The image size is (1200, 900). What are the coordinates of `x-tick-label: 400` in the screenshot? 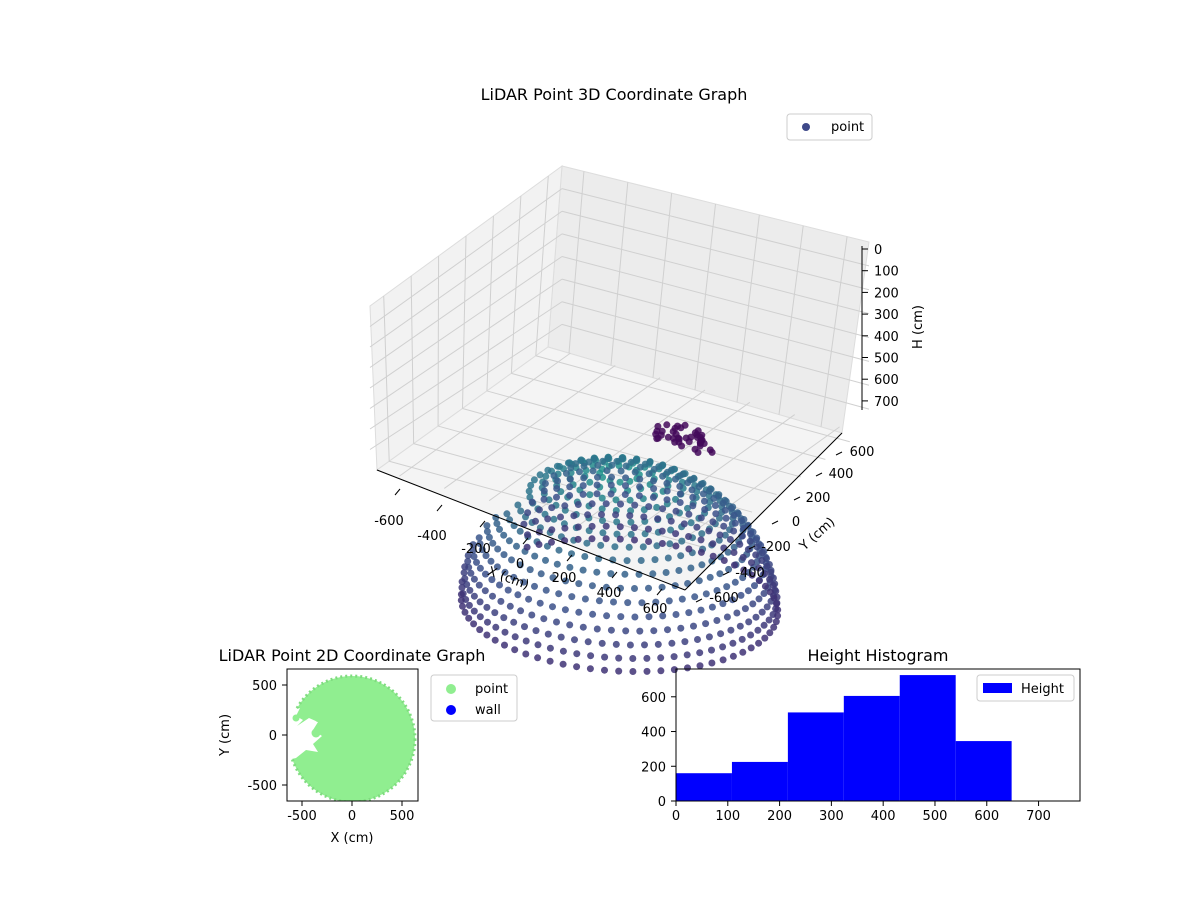 It's located at (609, 593).